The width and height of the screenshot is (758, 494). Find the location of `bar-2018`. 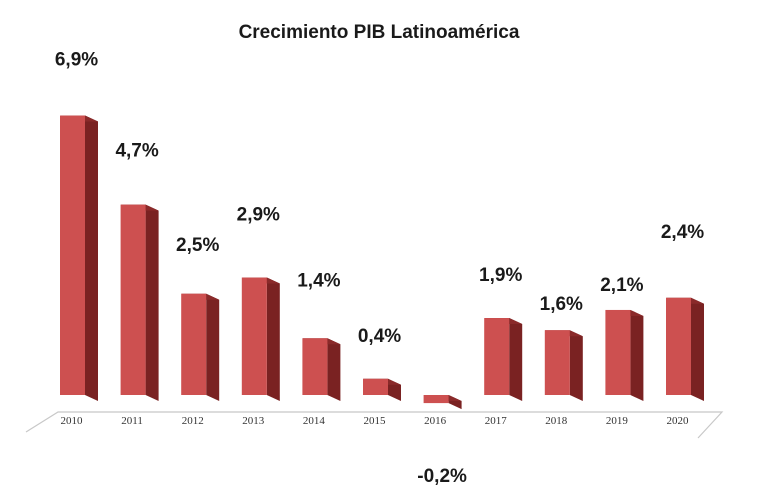

bar-2018 is located at coordinates (563, 365).